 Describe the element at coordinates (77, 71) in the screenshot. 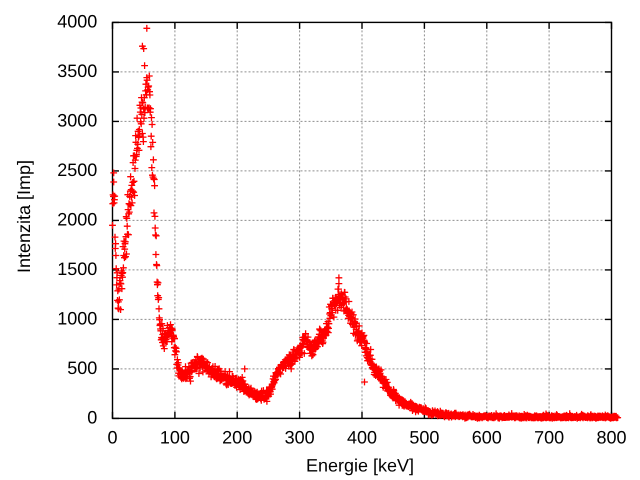

I see `svg-text: 3500` at that location.